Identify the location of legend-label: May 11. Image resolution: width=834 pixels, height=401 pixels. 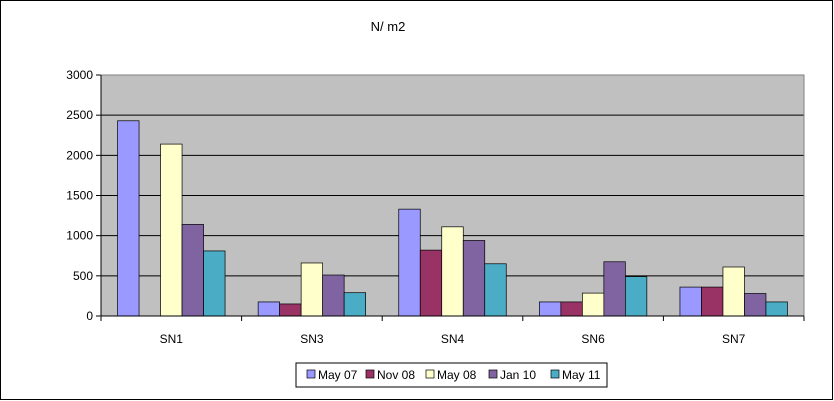
(581, 375).